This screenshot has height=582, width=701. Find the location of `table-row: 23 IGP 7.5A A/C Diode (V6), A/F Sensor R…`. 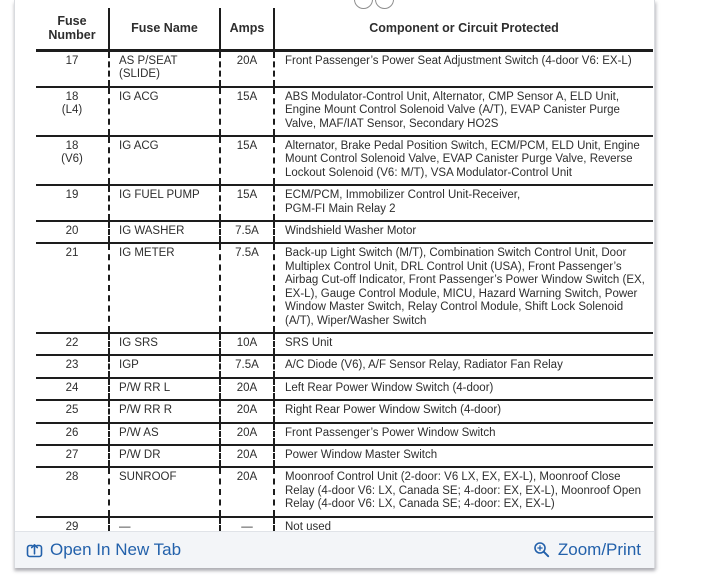

table-row: 23 IGP 7.5A A/C Diode (V6), A/F Sensor R… is located at coordinates (344, 365).